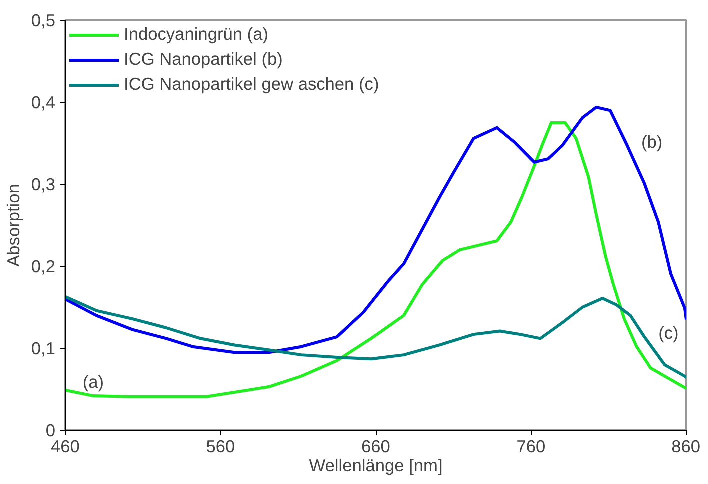  Describe the element at coordinates (43, 348) in the screenshot. I see `y-tick-label: 0,1` at that location.